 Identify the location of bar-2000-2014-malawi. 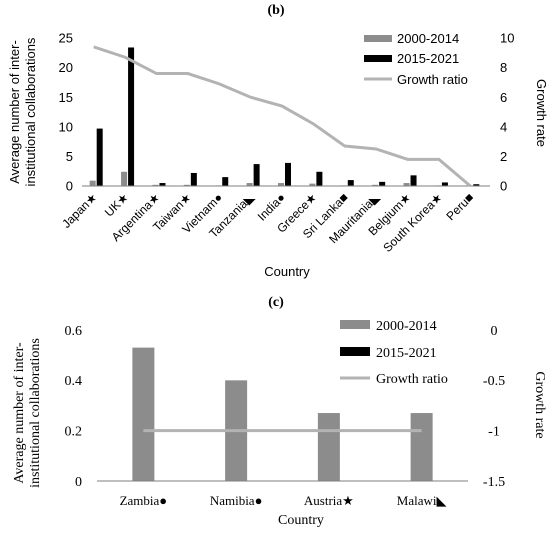
(421, 447).